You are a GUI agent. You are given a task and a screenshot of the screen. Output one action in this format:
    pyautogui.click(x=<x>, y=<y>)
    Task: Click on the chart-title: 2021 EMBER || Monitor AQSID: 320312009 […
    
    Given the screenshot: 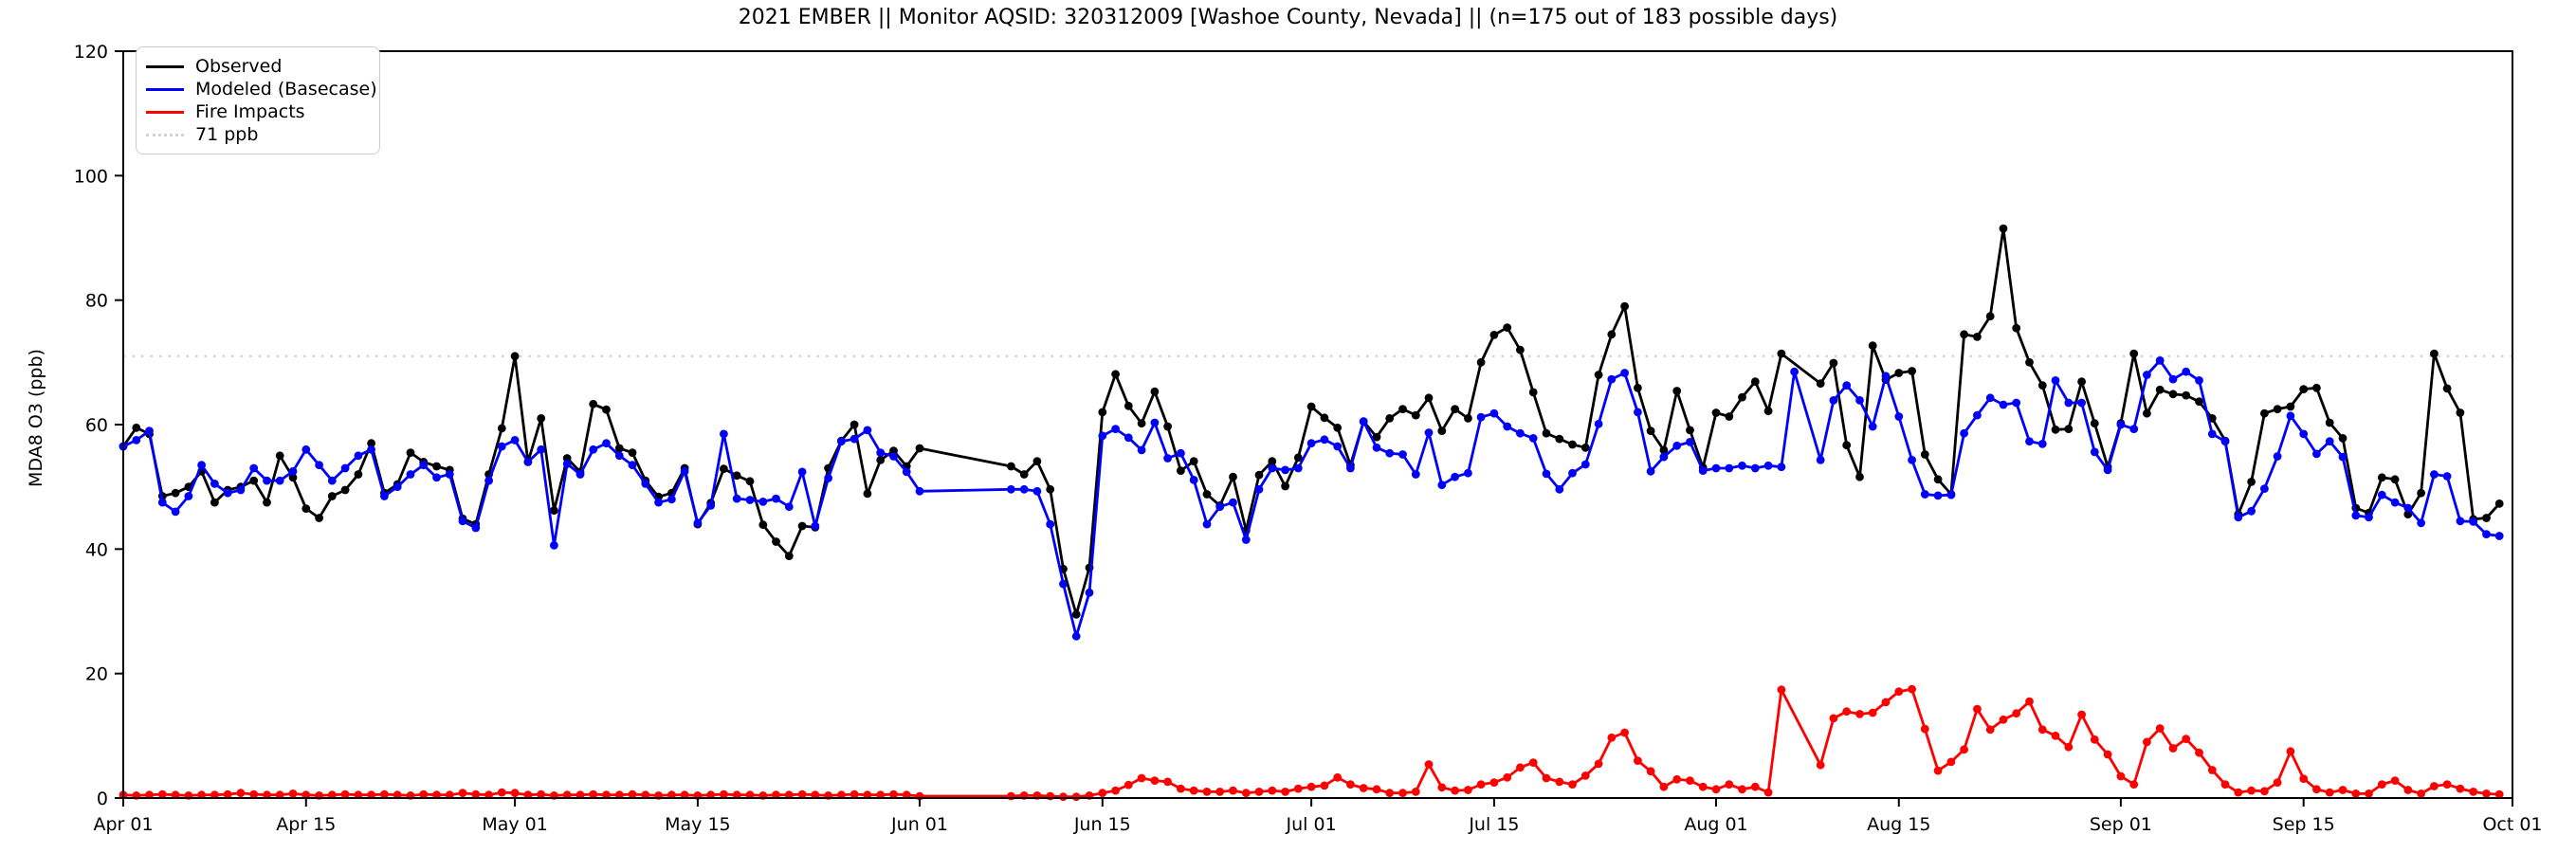 What is the action you would take?
    pyautogui.click(x=1288, y=17)
    